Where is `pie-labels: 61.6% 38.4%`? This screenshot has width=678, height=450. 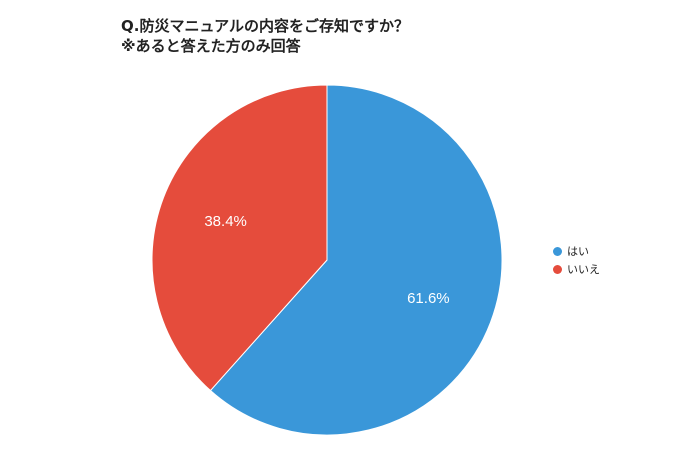
pie-labels: 61.6% 38.4% is located at coordinates (326, 260).